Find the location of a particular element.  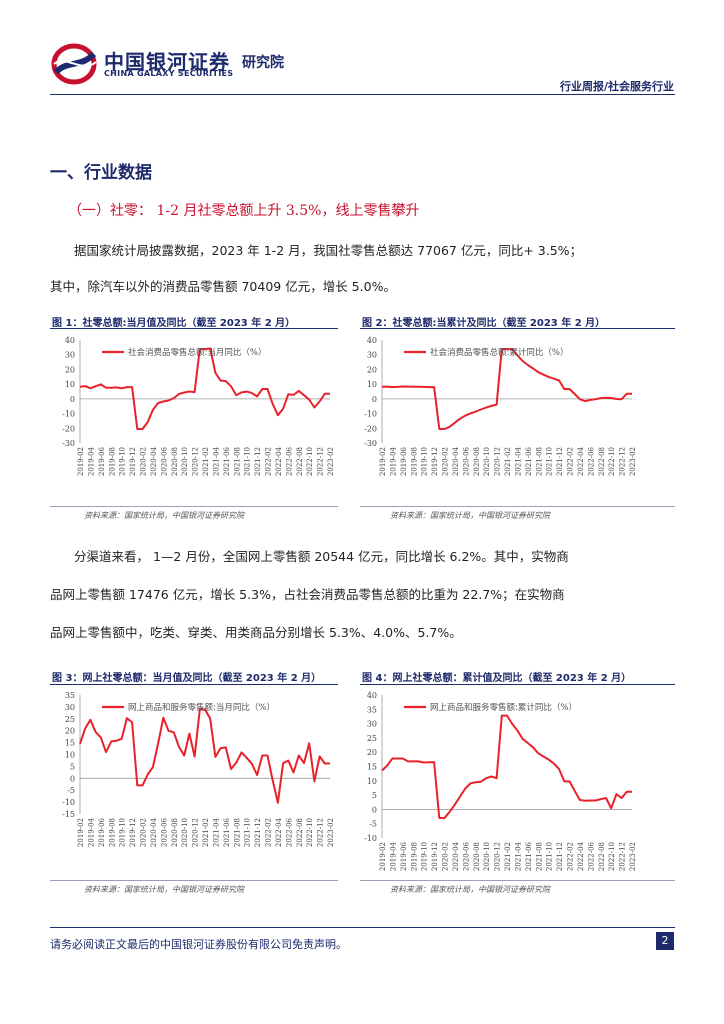

figure-title: 图 3：网上社零总额：当月值及同比（截至 2023 年 2 月） is located at coordinates (187, 678).